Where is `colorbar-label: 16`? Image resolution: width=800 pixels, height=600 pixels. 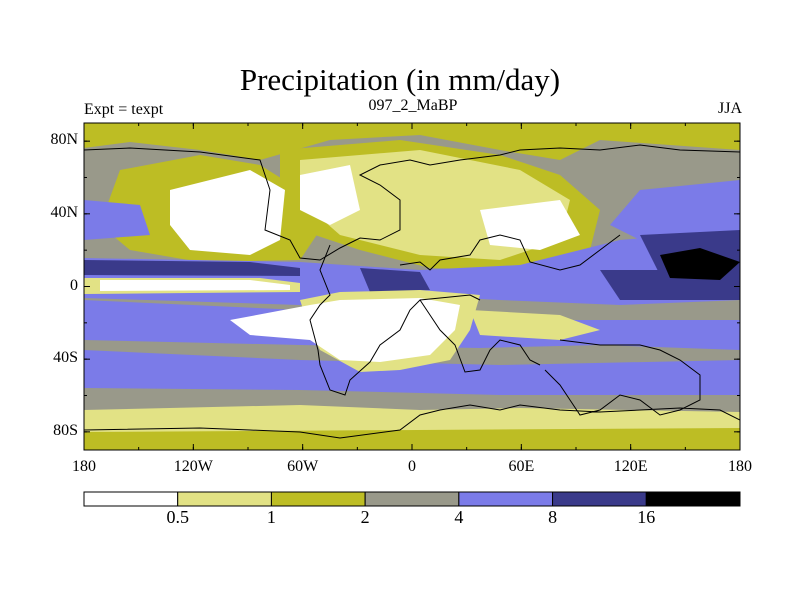 colorbar-label: 16 is located at coordinates (646, 517).